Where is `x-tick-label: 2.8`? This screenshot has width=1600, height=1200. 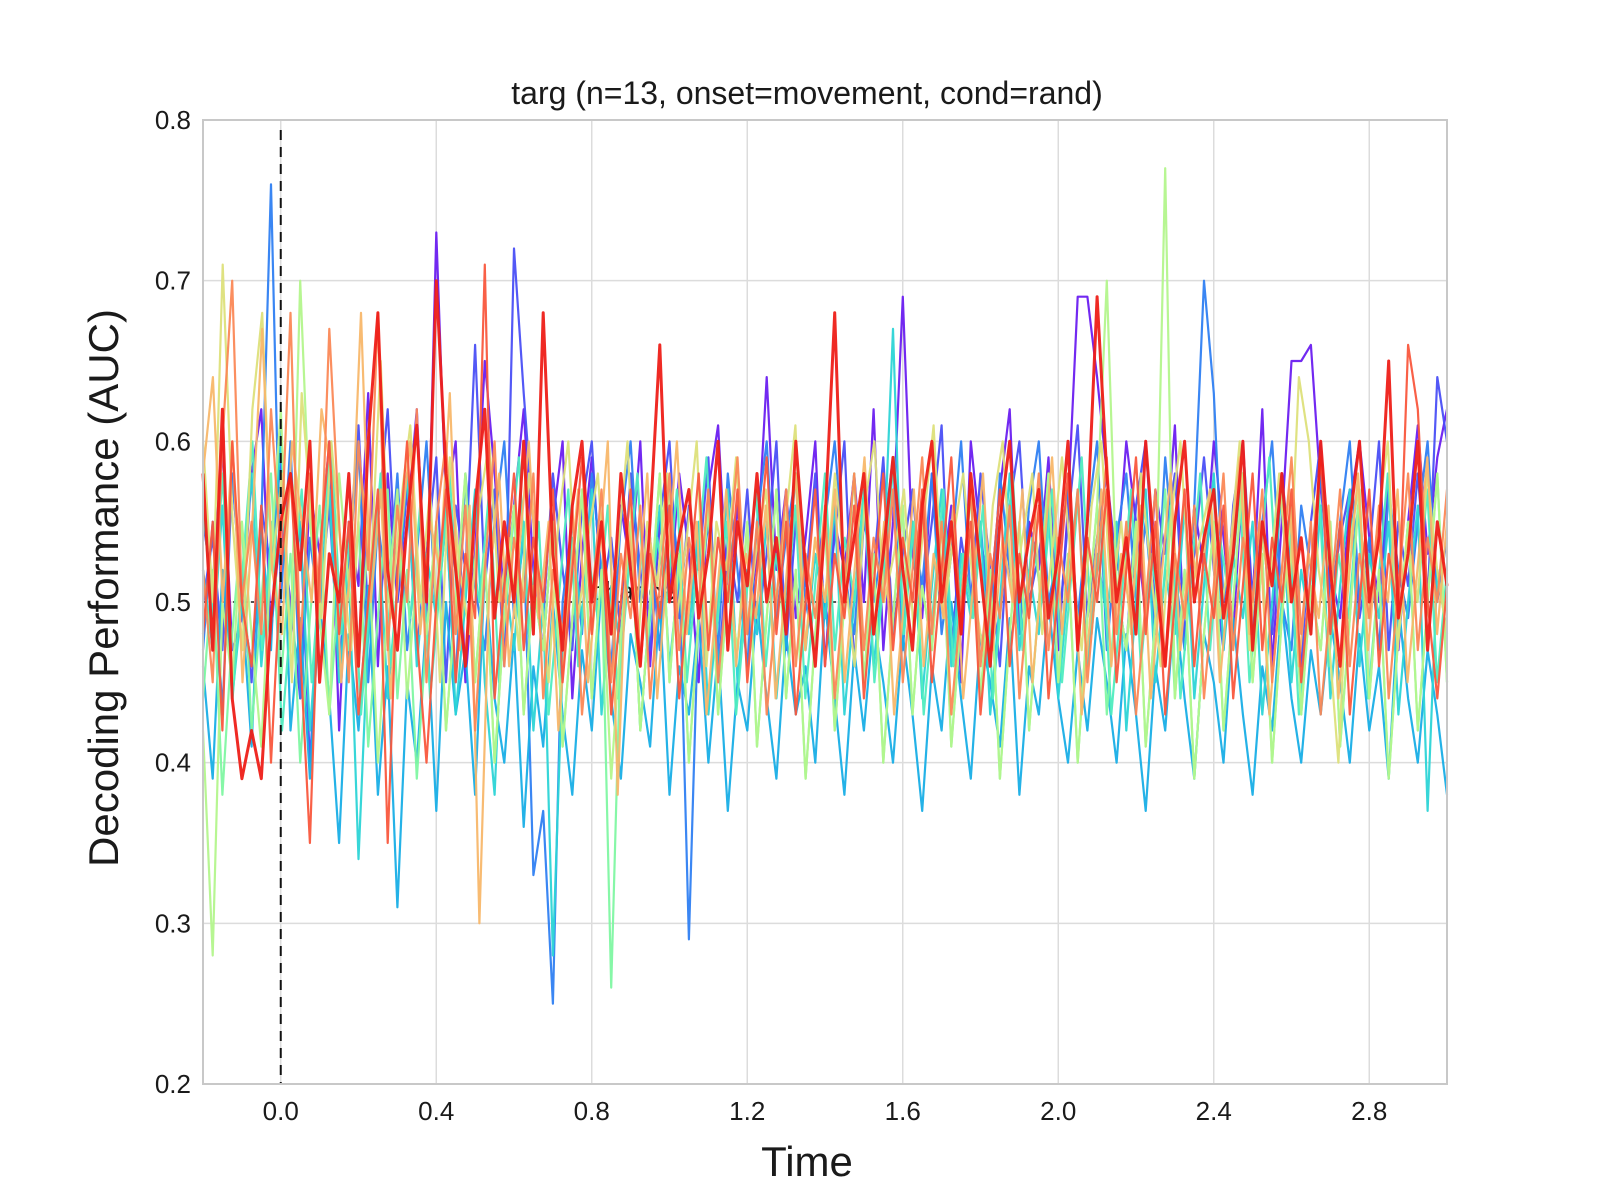
x-tick-label: 2.8 is located at coordinates (1369, 1111).